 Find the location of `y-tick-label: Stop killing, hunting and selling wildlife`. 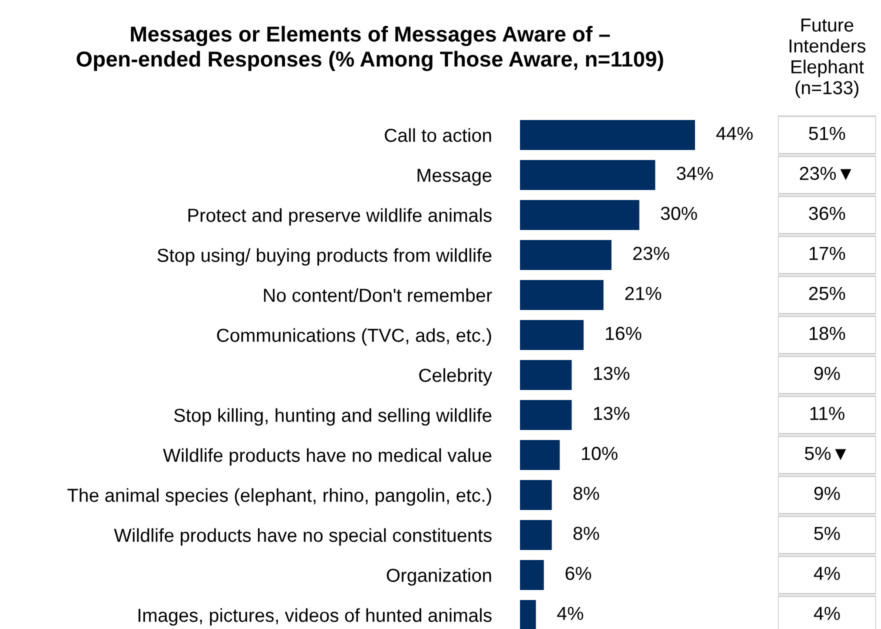

y-tick-label: Stop killing, hunting and selling wildlife is located at coordinates (333, 417).